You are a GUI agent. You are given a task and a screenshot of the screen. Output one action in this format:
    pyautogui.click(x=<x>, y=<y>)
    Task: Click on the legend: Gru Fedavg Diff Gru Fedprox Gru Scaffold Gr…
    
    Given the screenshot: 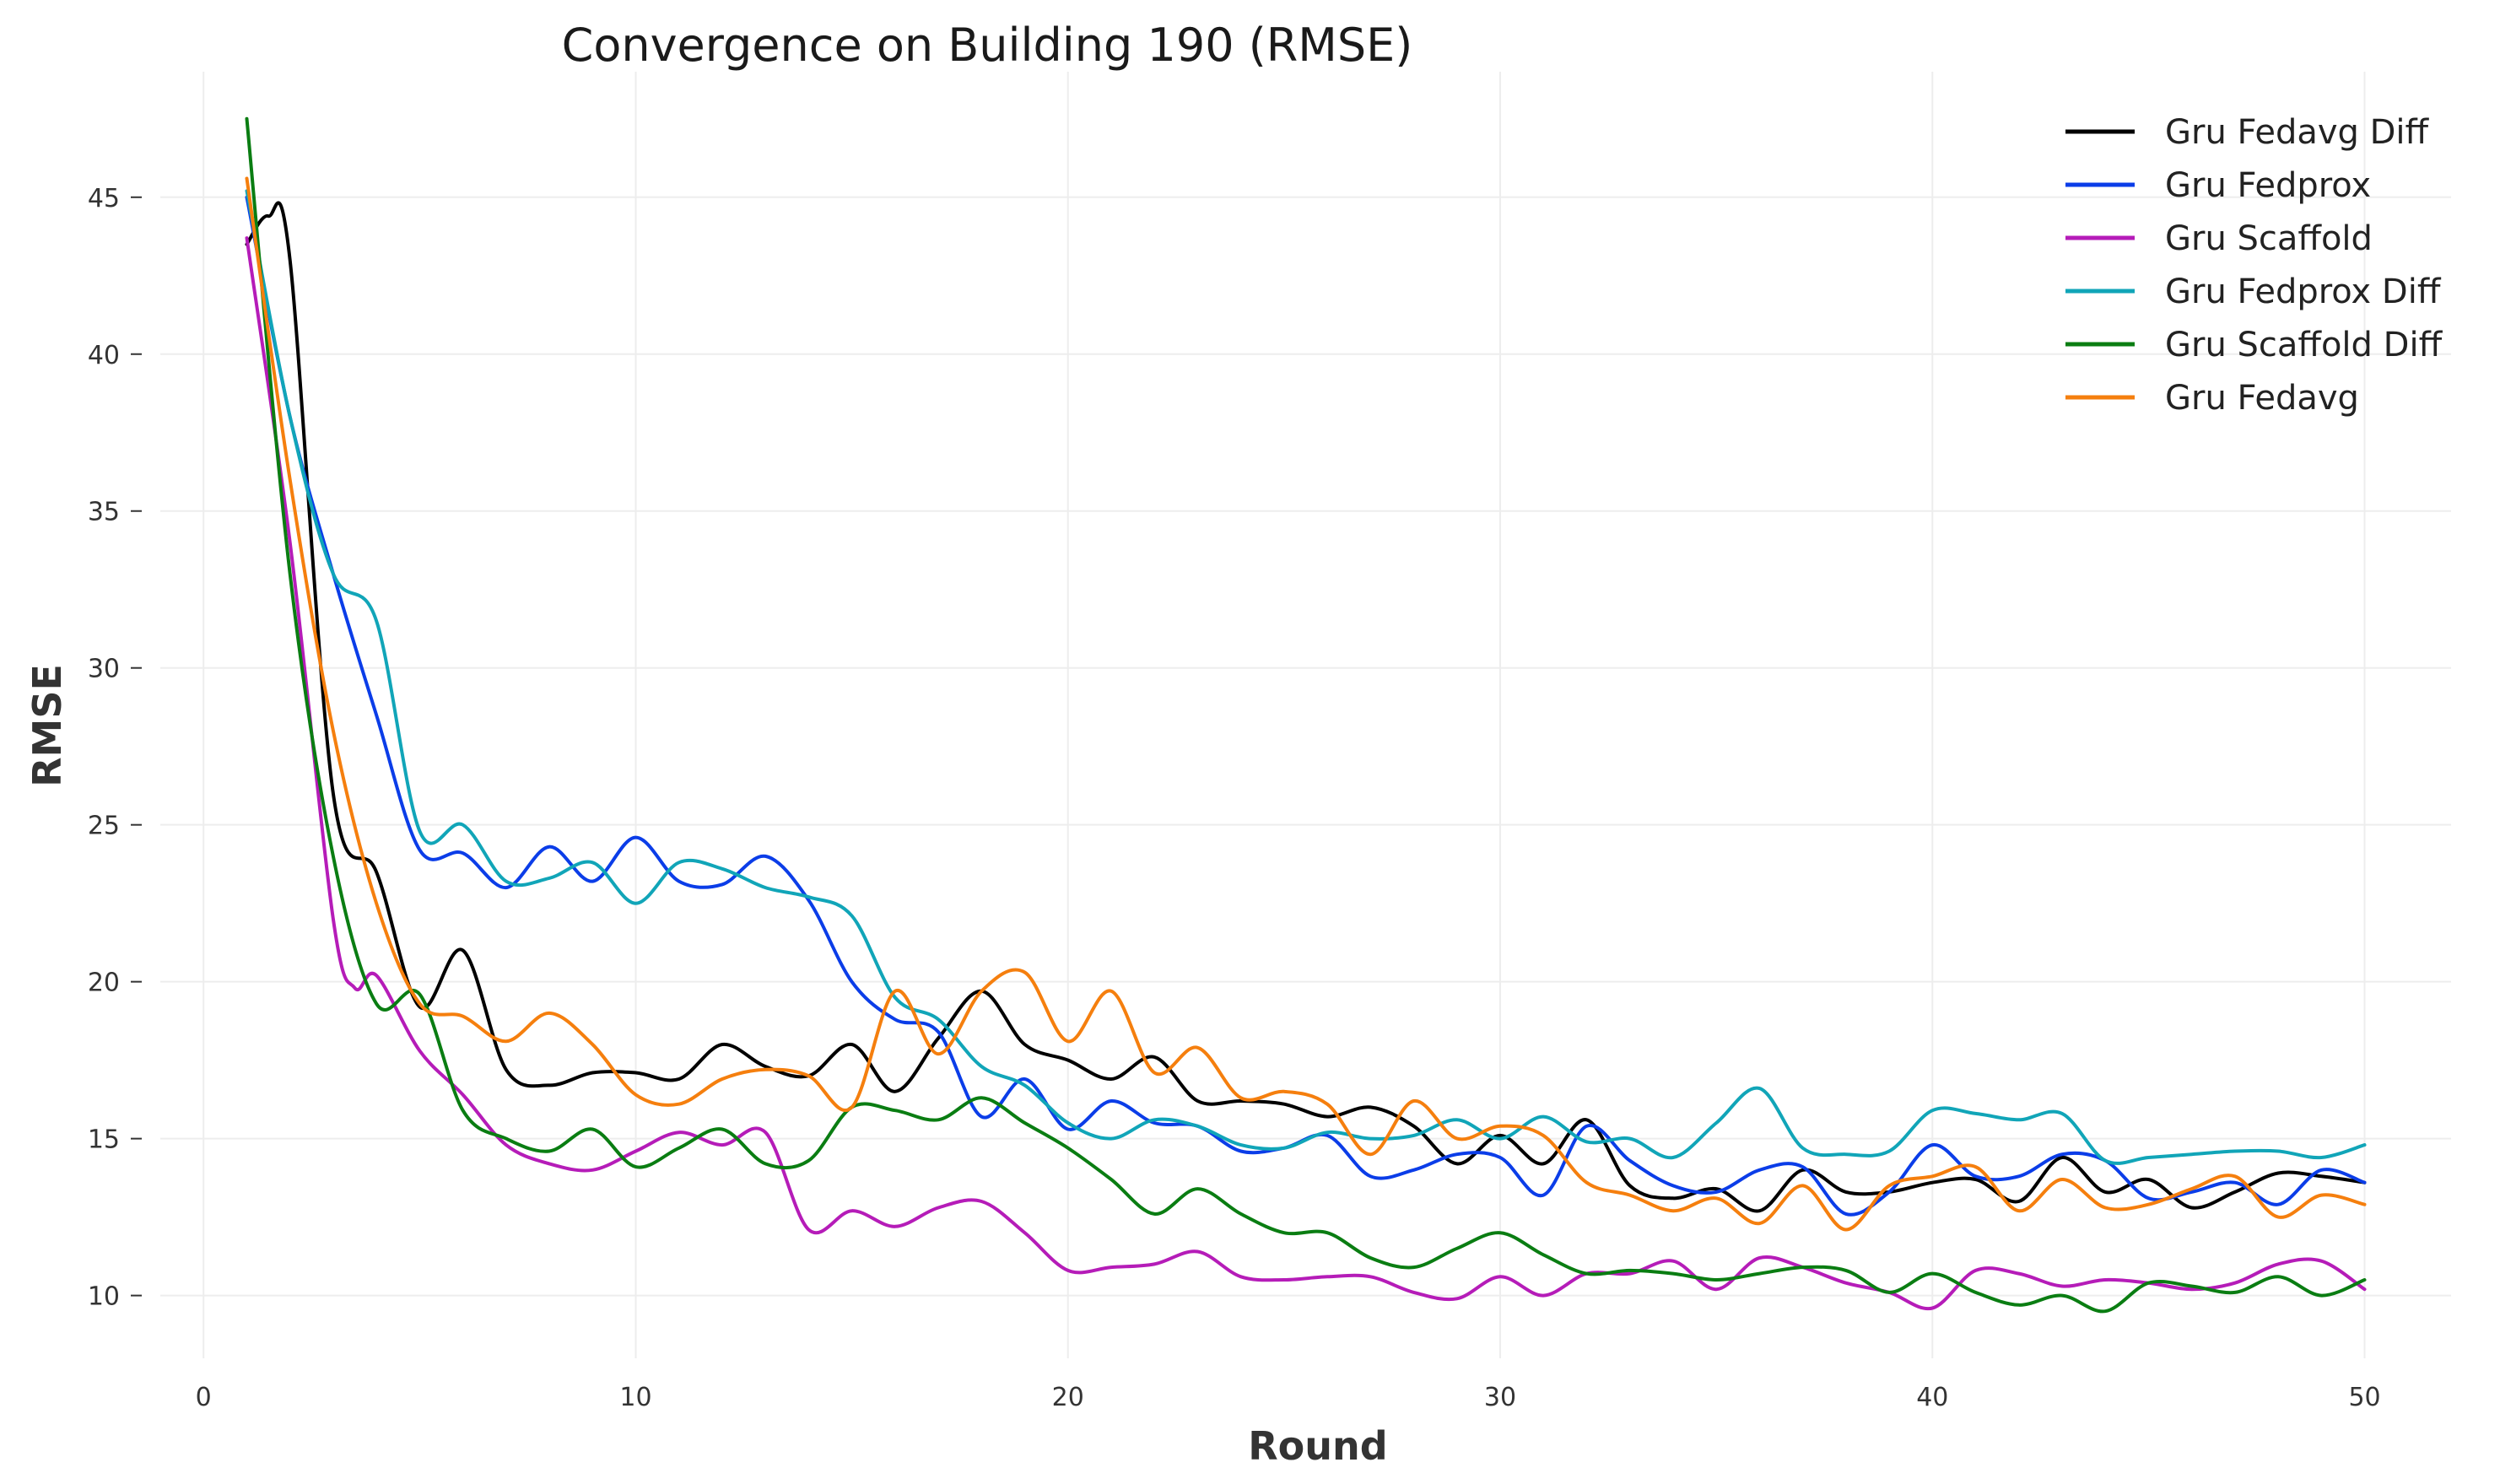 What is the action you would take?
    pyautogui.click(x=2254, y=265)
    